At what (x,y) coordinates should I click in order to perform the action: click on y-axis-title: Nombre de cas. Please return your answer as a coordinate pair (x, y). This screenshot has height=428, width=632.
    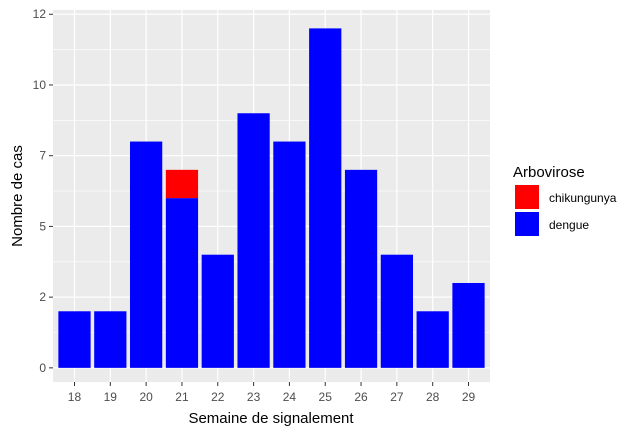
    Looking at the image, I should click on (17, 196).